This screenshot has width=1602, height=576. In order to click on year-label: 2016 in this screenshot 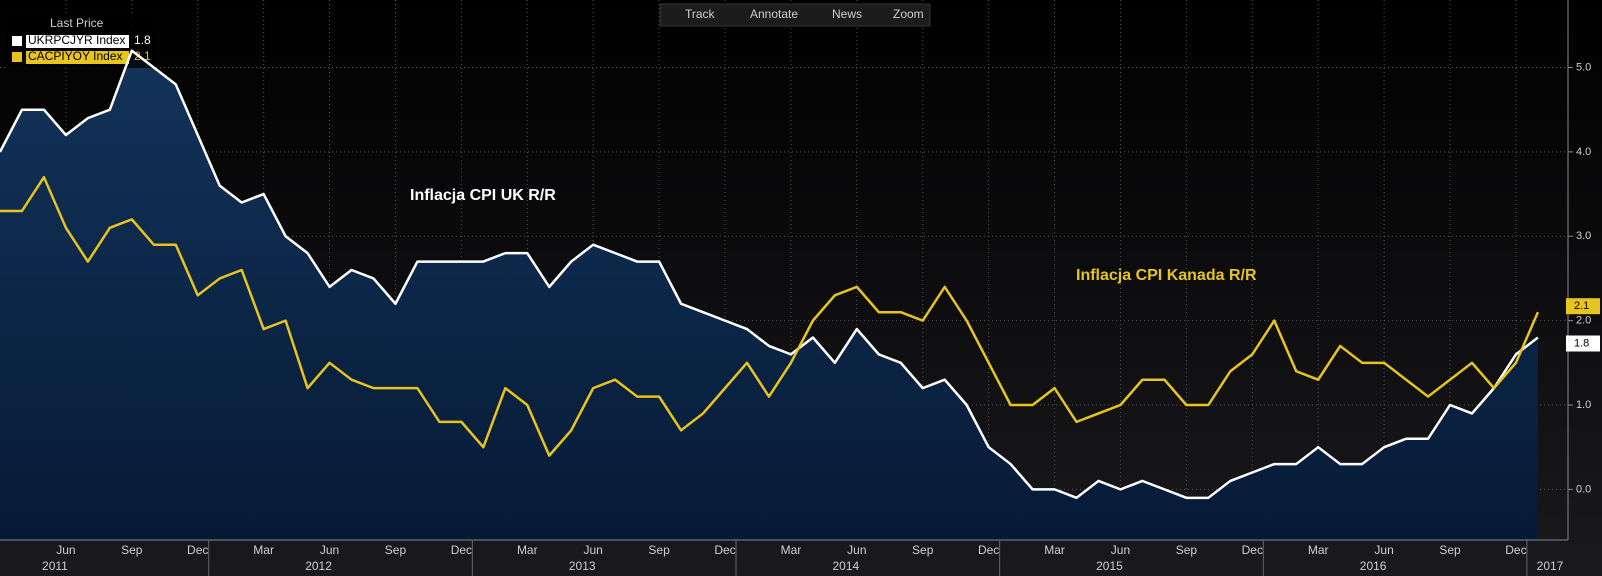, I will do `click(1373, 566)`.